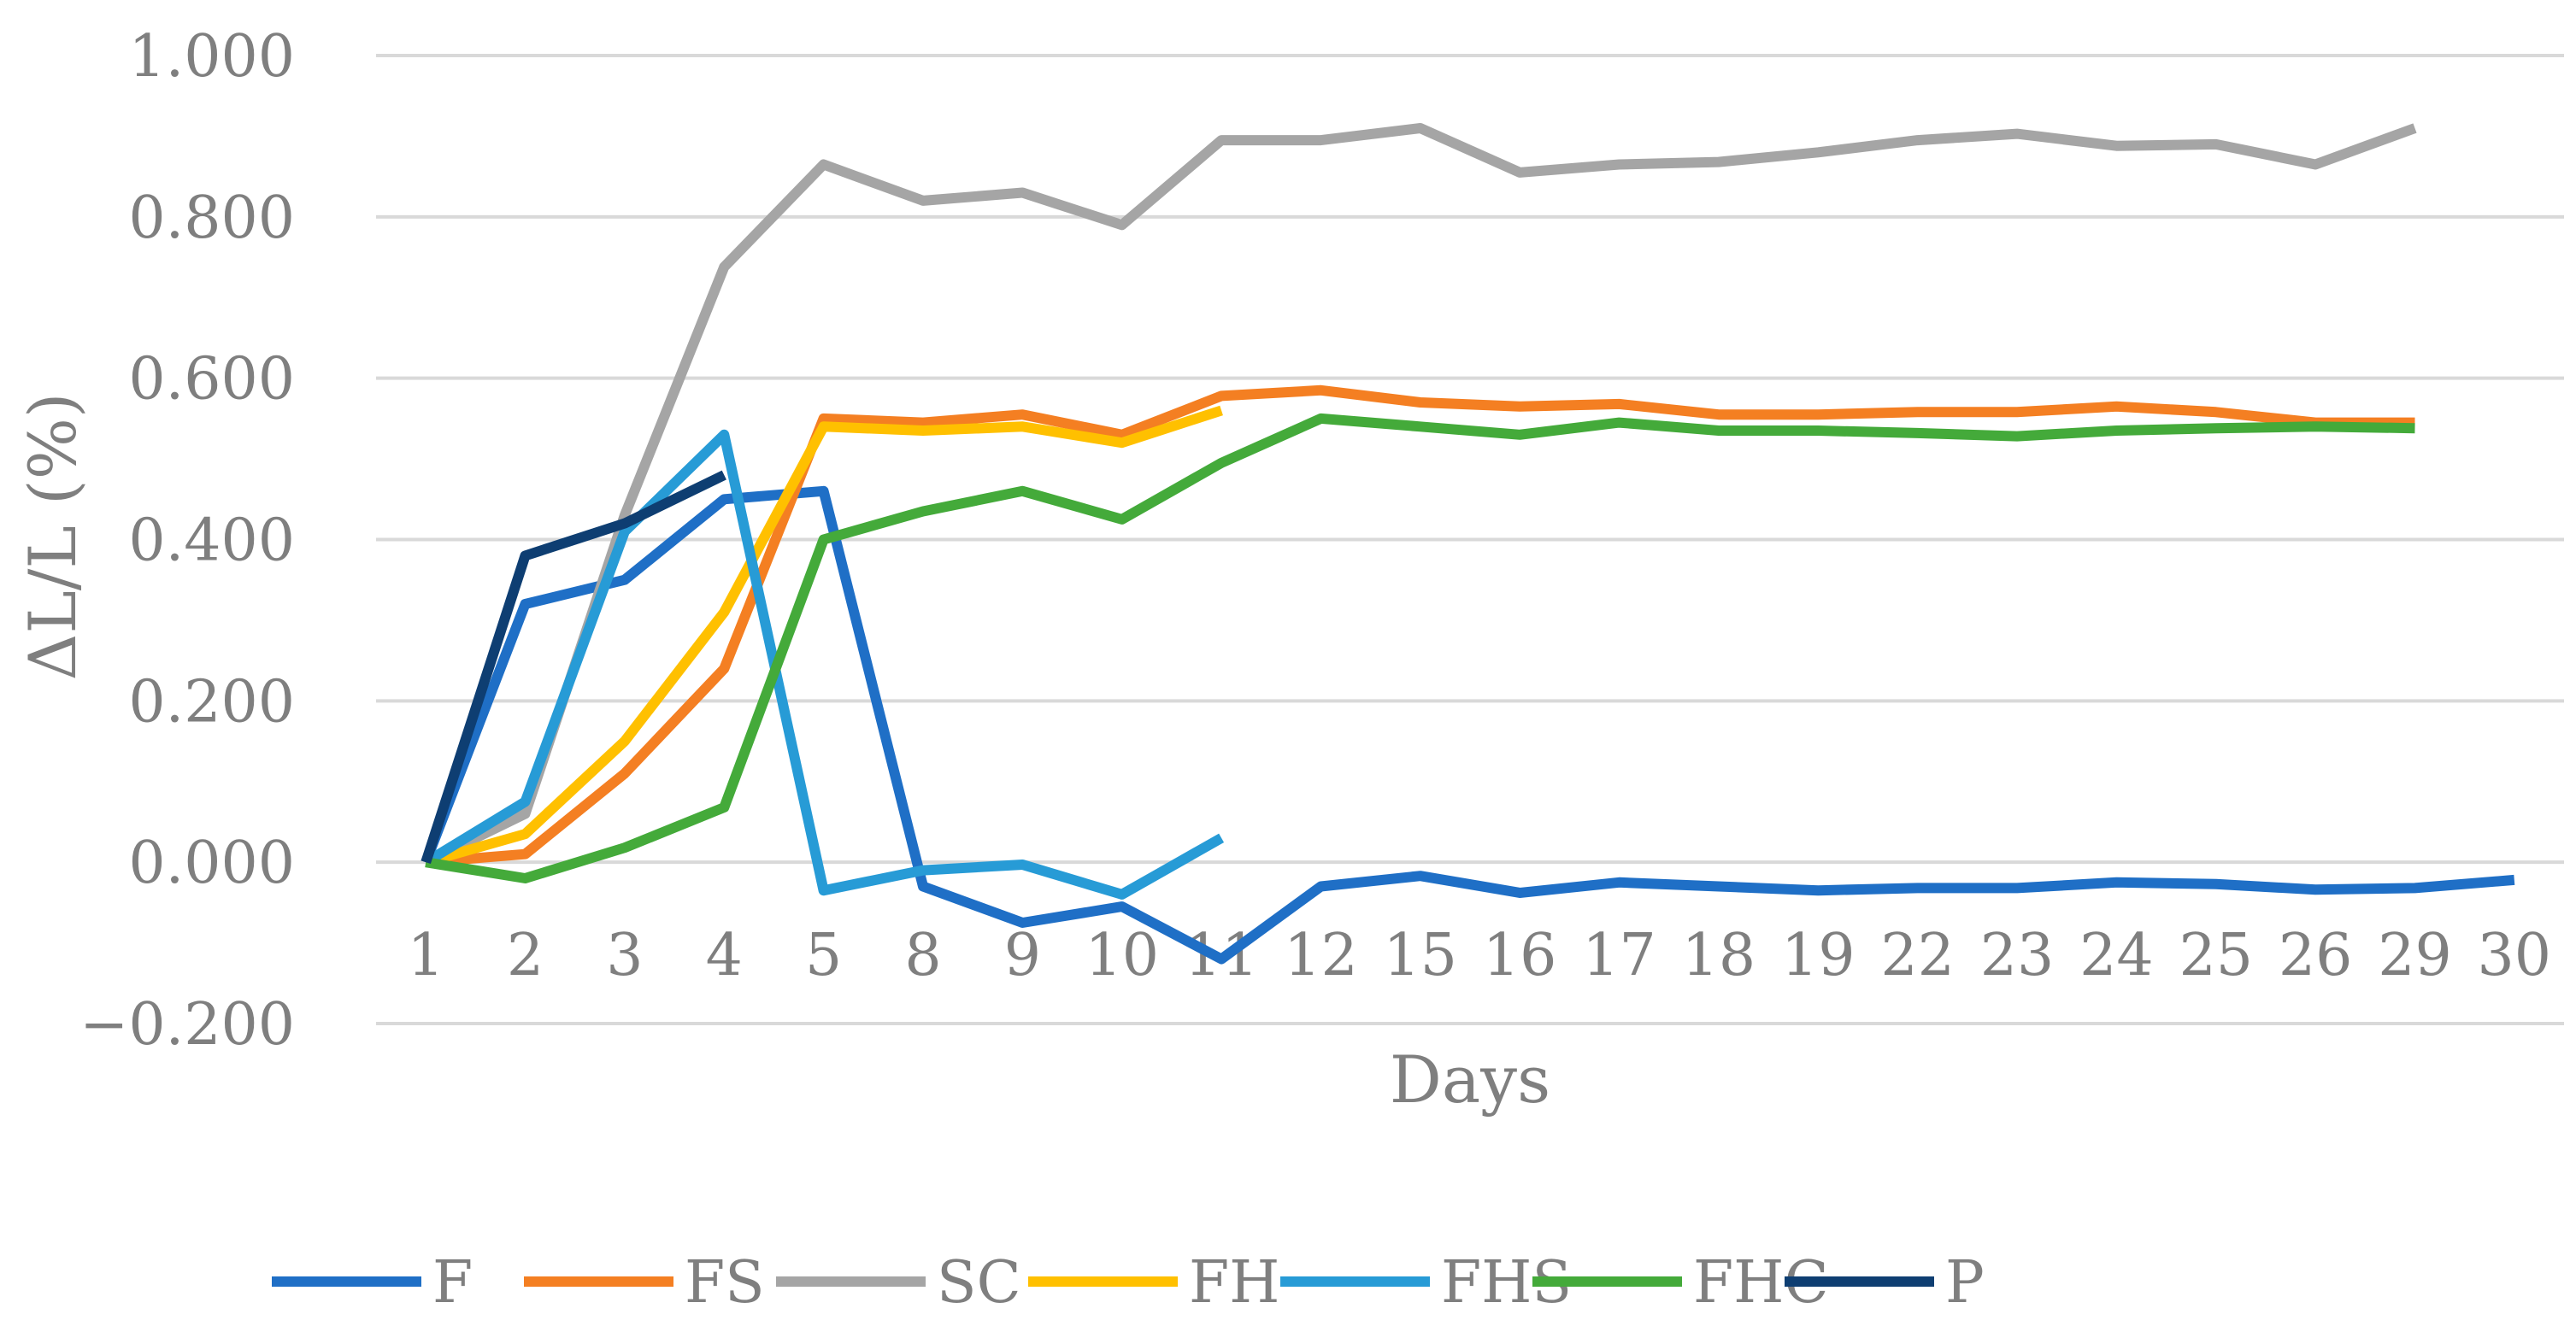  I want to click on x-tick-label: 10, so click(1122, 956).